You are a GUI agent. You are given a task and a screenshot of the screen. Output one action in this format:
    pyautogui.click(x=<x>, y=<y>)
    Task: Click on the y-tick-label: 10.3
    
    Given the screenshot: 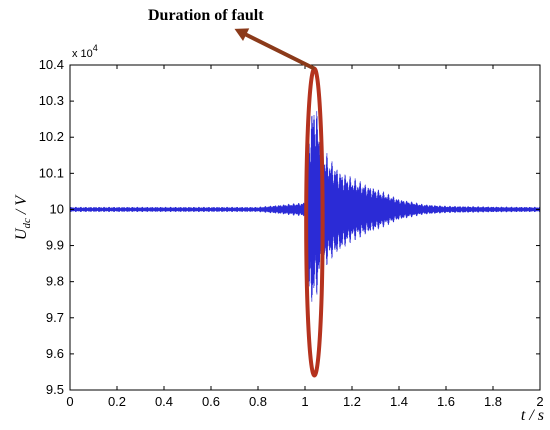 What is the action you would take?
    pyautogui.click(x=51, y=100)
    